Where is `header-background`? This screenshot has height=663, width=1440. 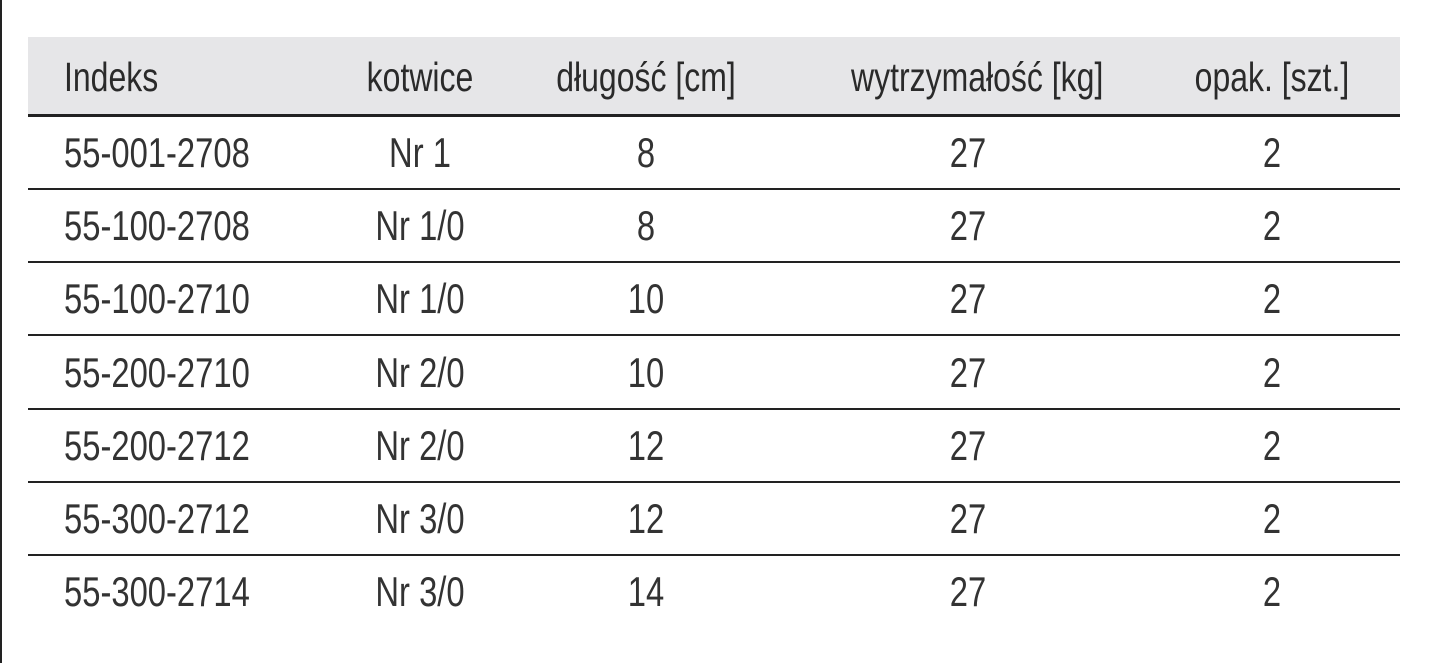
header-background is located at coordinates (714, 76).